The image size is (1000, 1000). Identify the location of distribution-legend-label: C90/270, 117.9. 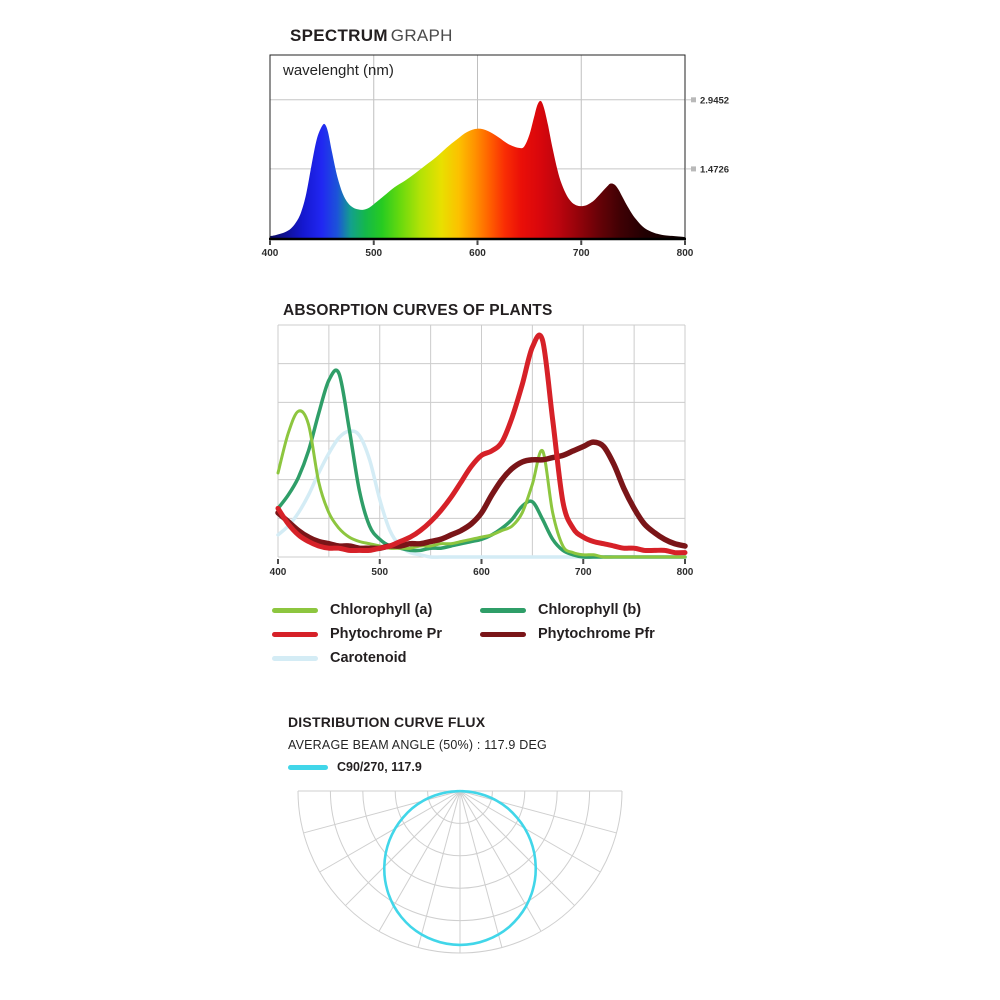
(379, 767).